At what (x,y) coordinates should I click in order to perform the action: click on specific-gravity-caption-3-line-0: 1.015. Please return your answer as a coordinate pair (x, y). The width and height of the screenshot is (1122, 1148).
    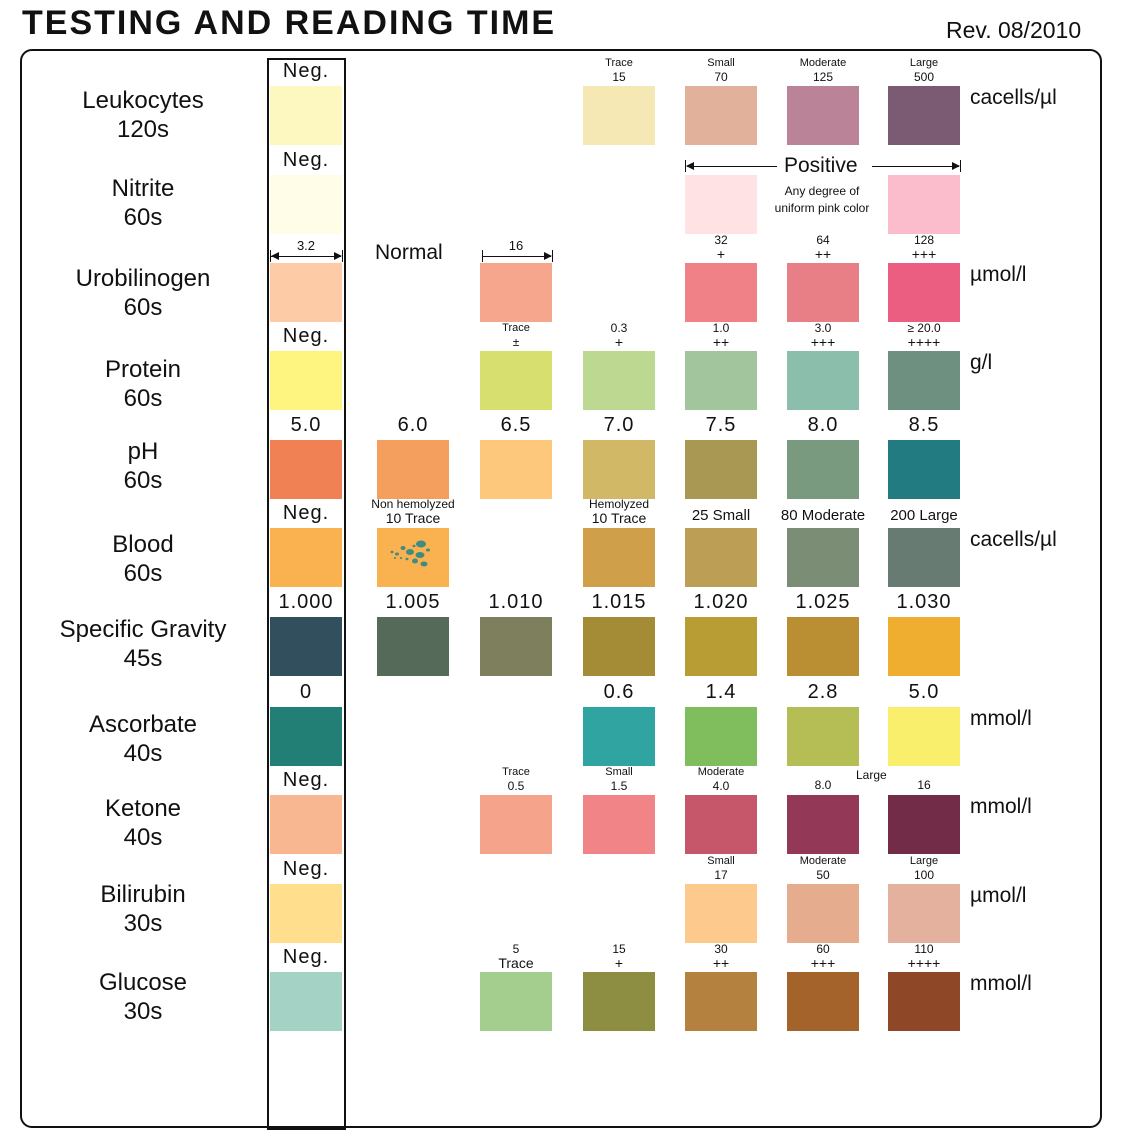
    Looking at the image, I should click on (619, 602).